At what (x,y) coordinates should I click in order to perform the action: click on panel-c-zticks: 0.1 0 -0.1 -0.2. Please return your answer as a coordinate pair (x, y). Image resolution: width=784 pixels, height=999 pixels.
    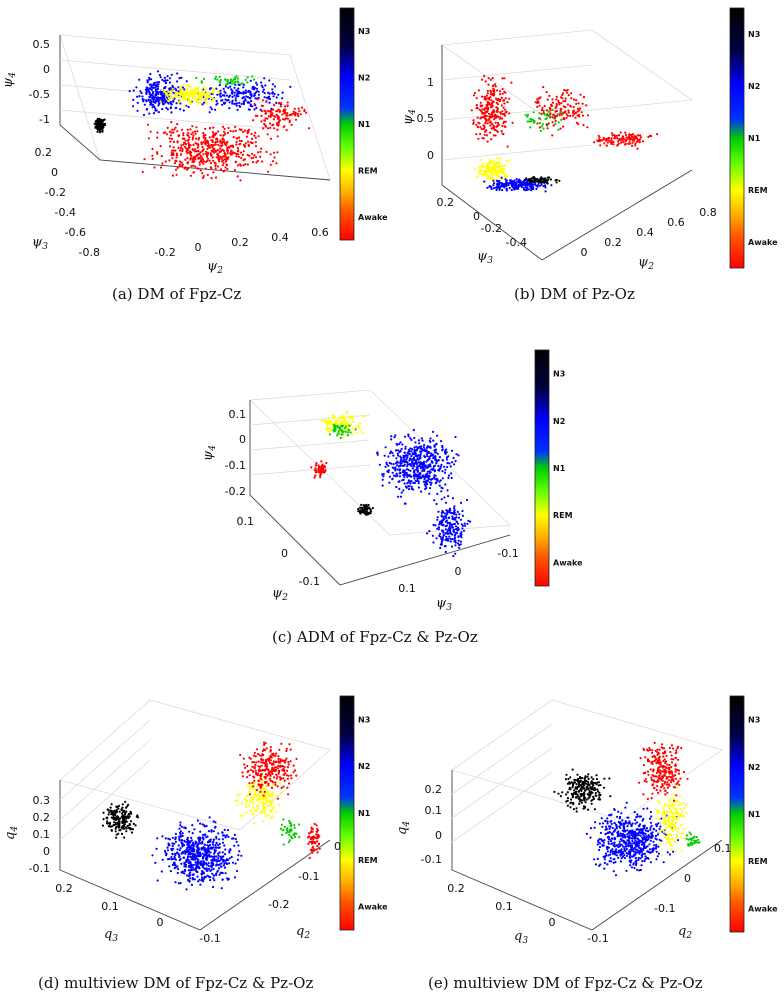
    Looking at the image, I should click on (235, 453).